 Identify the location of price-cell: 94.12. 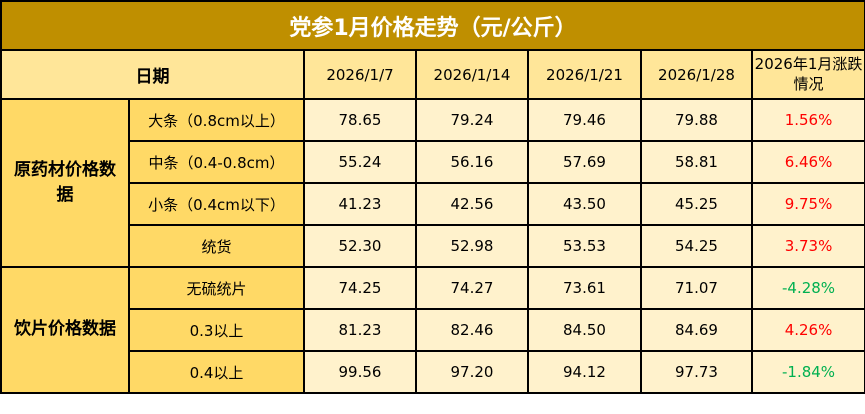
(584, 372).